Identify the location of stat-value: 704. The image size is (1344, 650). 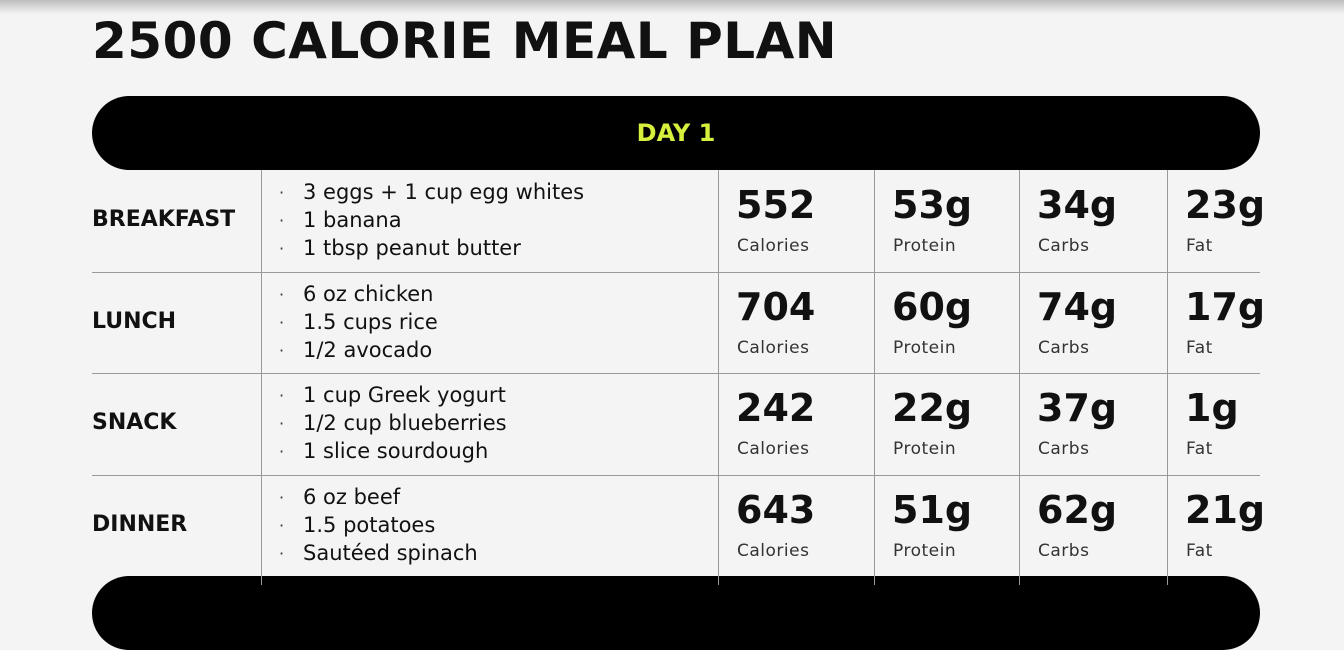
(776, 306).